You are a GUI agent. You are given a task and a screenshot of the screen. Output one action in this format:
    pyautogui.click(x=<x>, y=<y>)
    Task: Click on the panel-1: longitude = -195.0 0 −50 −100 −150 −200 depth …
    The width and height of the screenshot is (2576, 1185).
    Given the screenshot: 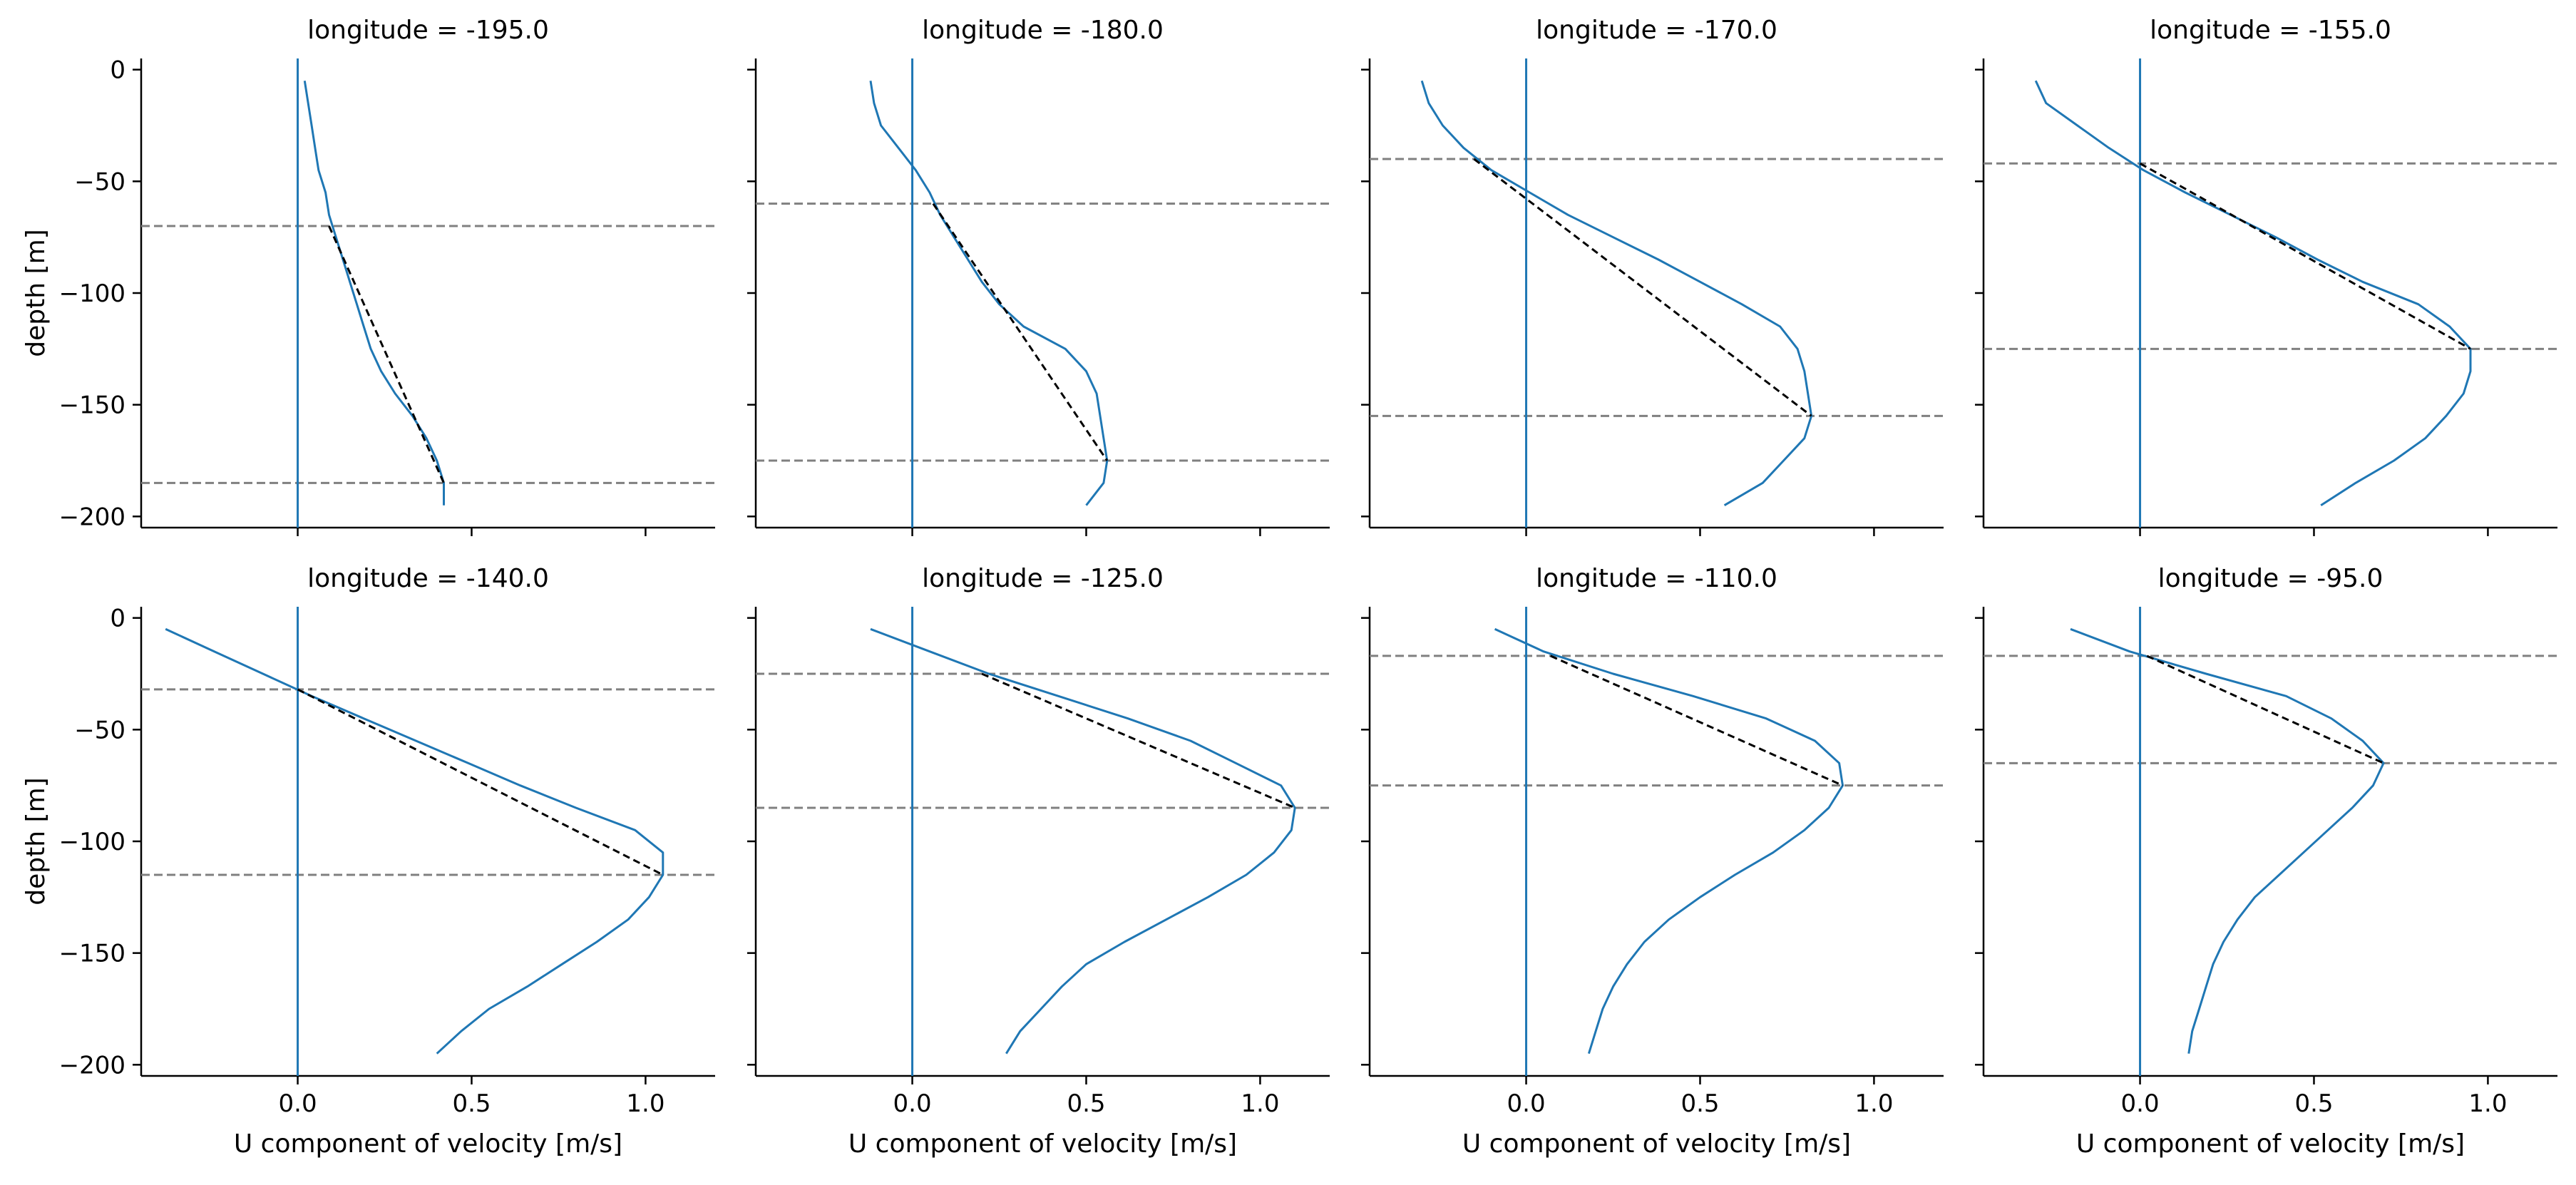 What is the action you would take?
    pyautogui.click(x=368, y=276)
    